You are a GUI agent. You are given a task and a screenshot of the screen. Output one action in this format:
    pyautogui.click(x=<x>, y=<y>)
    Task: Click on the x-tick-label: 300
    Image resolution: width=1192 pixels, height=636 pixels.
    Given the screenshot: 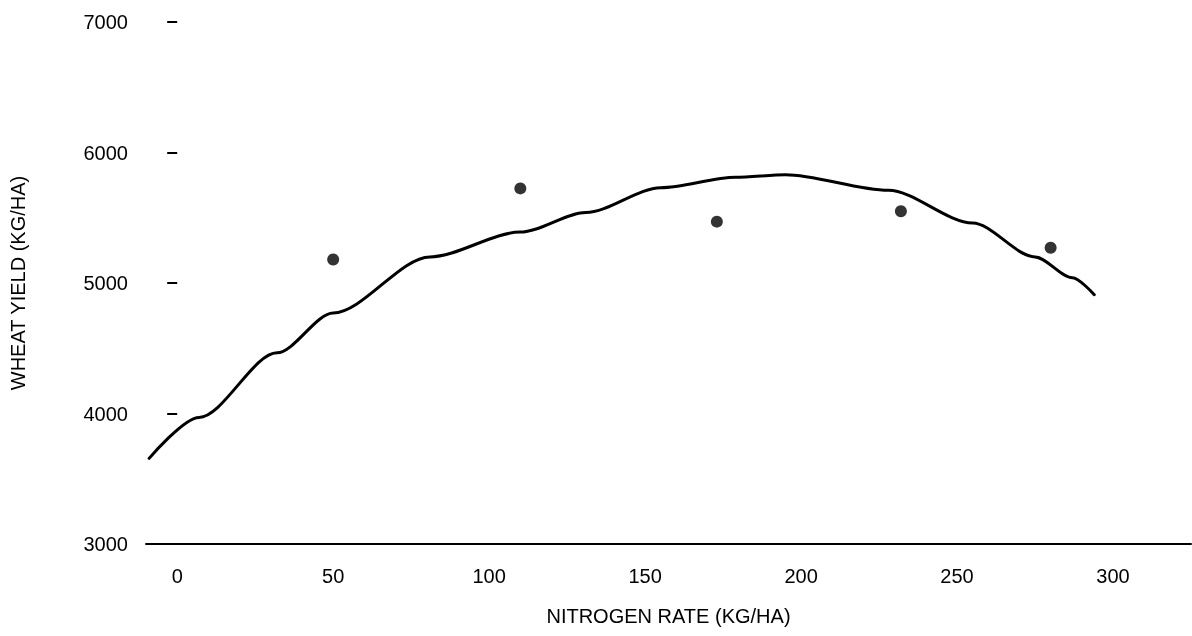 What is the action you would take?
    pyautogui.click(x=1113, y=576)
    